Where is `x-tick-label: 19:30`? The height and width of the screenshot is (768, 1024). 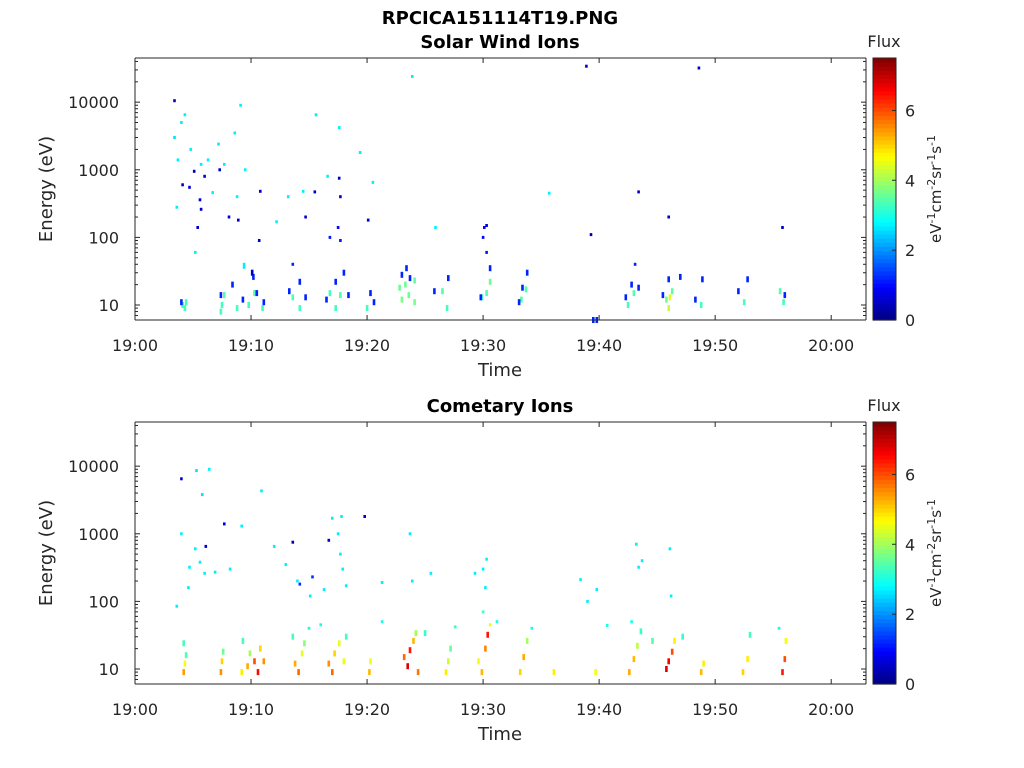 x-tick-label: 19:30 is located at coordinates (483, 345).